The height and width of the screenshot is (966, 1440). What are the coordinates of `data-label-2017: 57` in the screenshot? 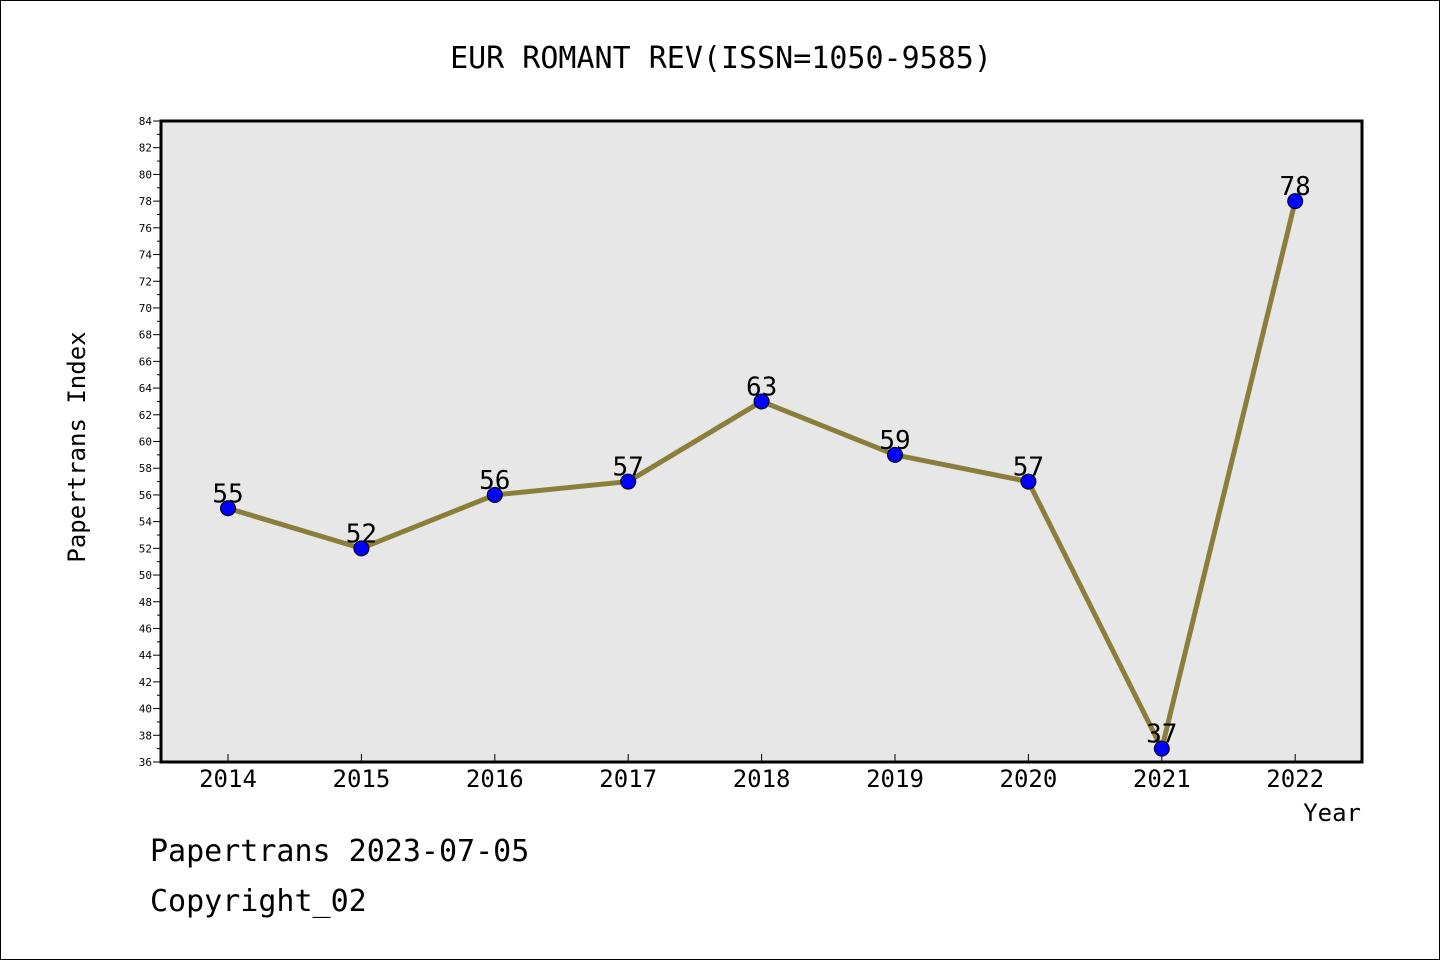 It's located at (628, 468).